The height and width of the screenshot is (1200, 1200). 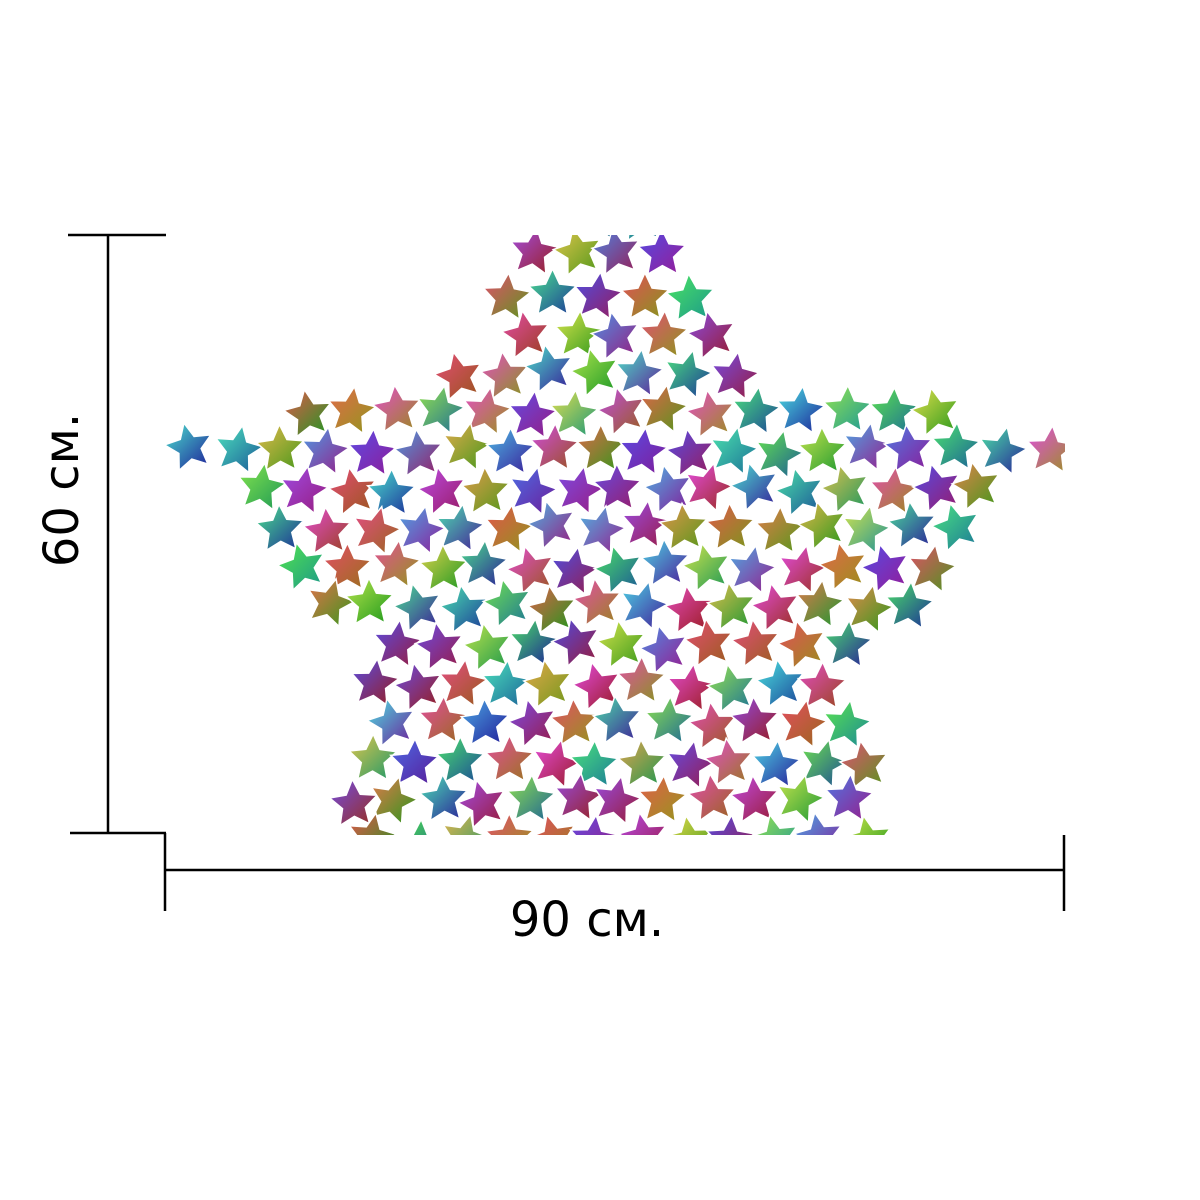 I want to click on height-label: 60 см., so click(x=62, y=490).